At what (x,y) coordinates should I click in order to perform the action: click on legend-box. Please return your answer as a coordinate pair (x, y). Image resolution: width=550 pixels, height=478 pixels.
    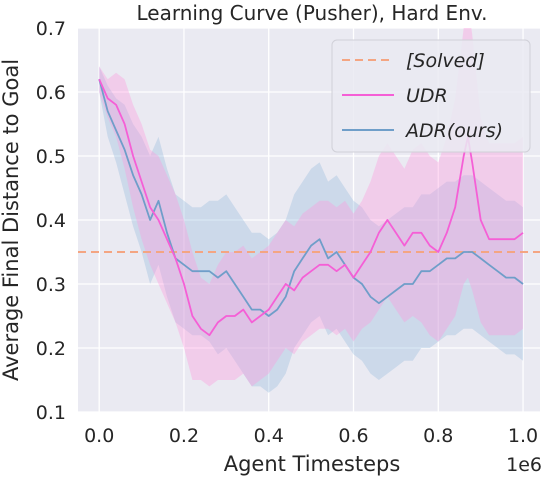
    Looking at the image, I should click on (431, 96).